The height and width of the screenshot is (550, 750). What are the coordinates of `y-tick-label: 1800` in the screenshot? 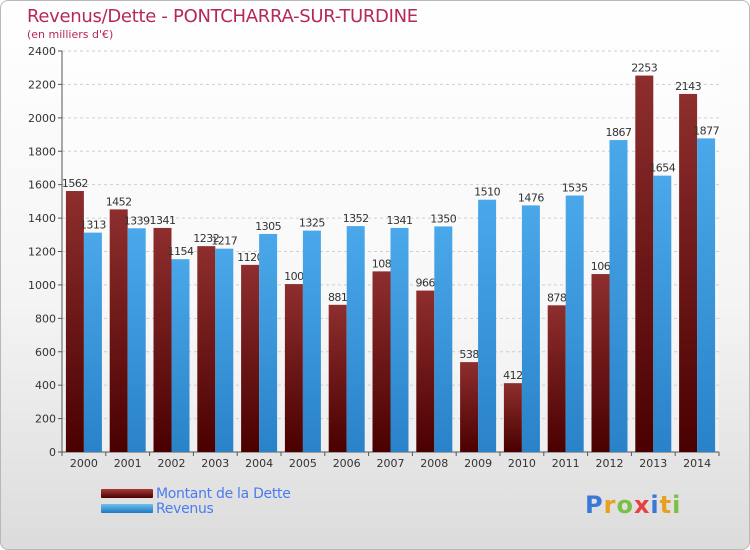 It's located at (42, 151).